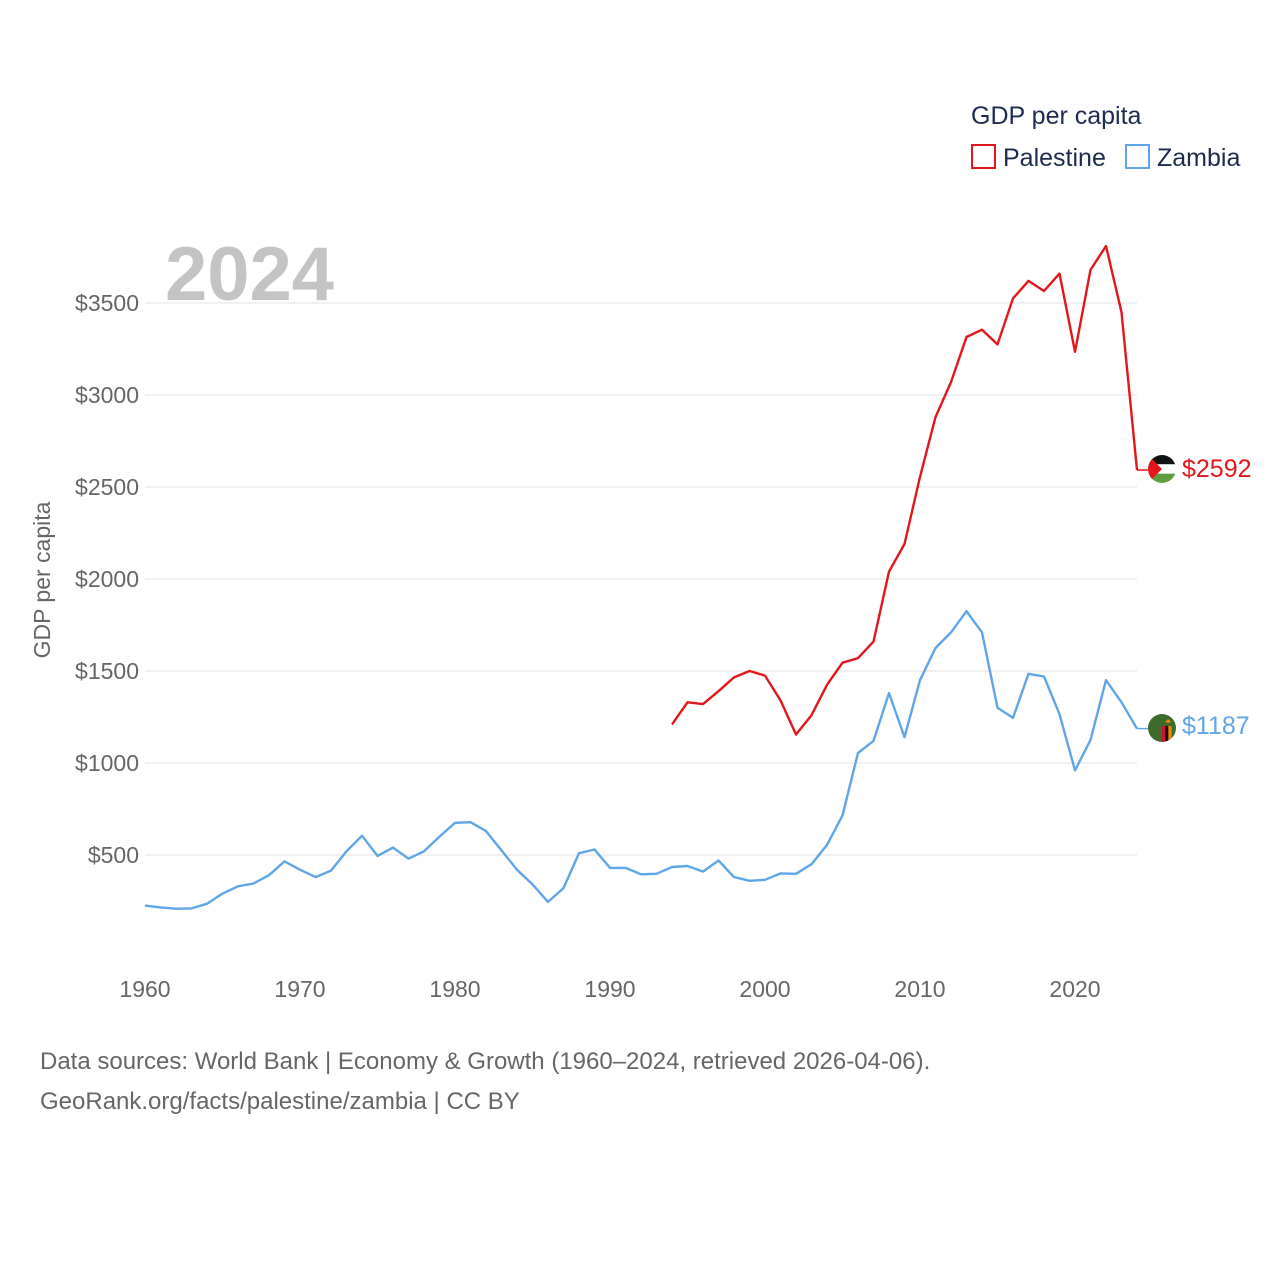 The height and width of the screenshot is (1280, 1280). Describe the element at coordinates (107, 395) in the screenshot. I see `y-tick-label: $3000` at that location.